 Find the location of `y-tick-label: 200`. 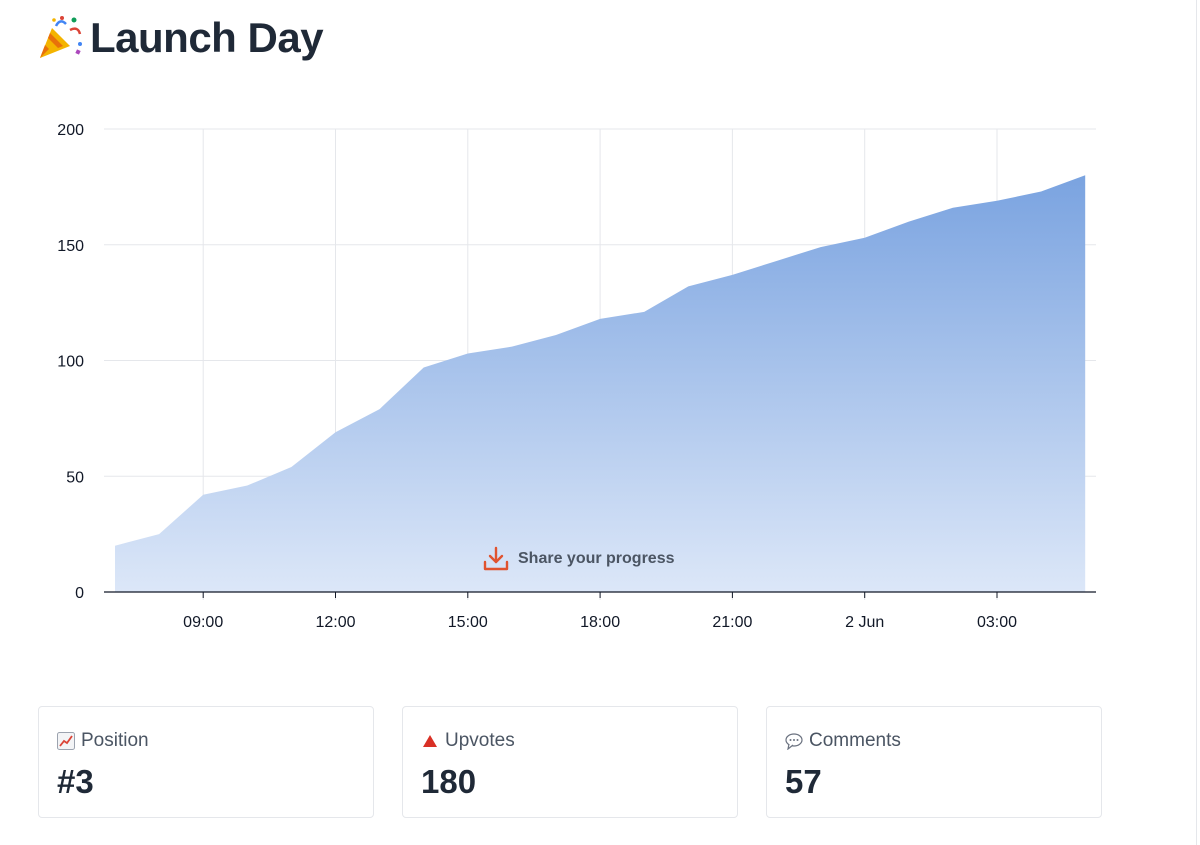

y-tick-label: 200 is located at coordinates (70, 130).